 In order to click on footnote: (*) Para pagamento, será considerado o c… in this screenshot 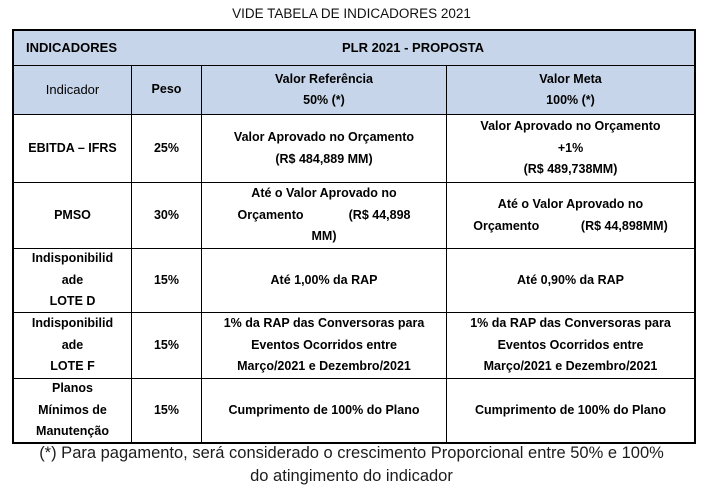, I will do `click(351, 465)`.